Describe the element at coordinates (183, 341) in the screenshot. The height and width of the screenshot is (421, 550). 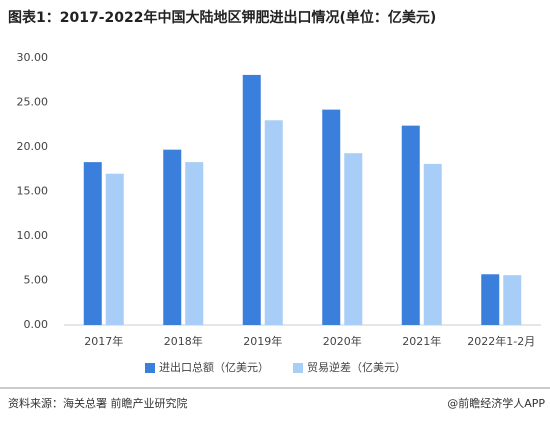
I see `x-tick-label: 2018年` at that location.